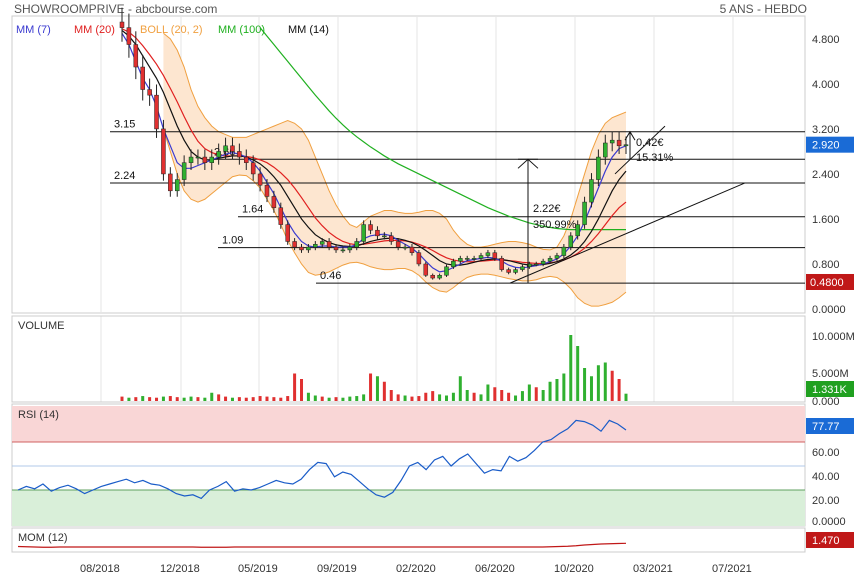 The width and height of the screenshot is (855, 580). What do you see at coordinates (322, 459) in the screenshot?
I see `rsi-line` at bounding box center [322, 459].